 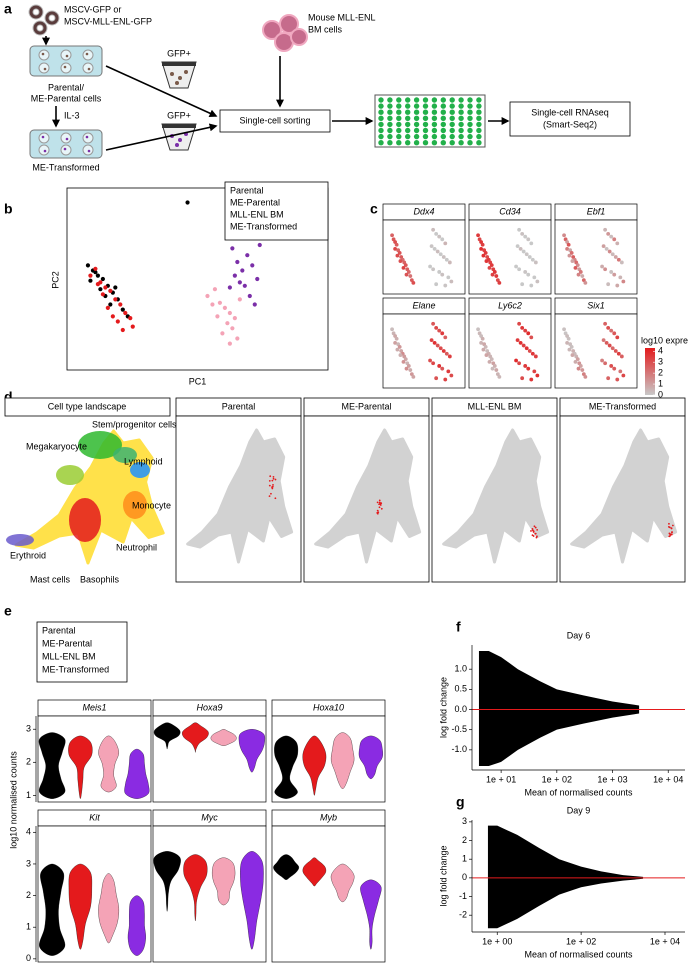 I want to click on facet-title: Six1, so click(x=596, y=305).